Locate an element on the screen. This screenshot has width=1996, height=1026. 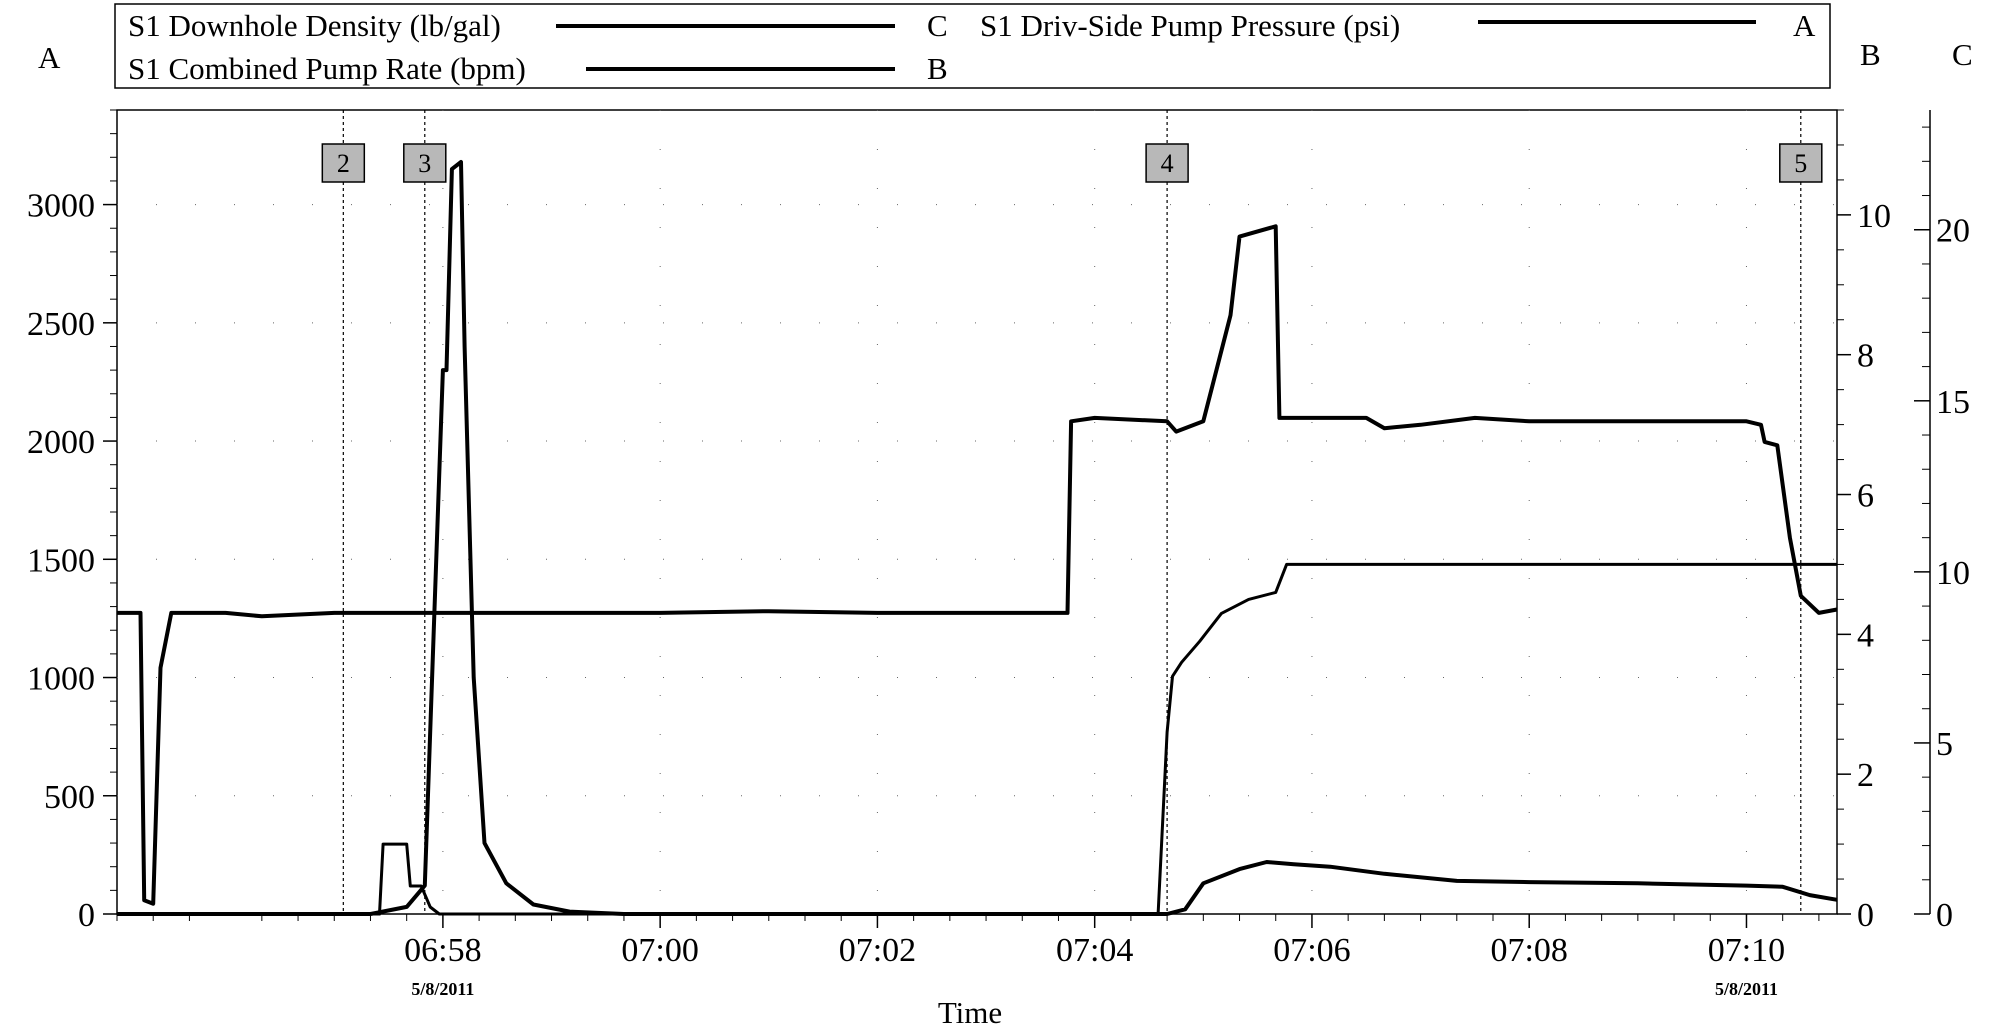
legend-entry-rate: S1 Combined Pump Rate (bpm) is located at coordinates (327, 68).